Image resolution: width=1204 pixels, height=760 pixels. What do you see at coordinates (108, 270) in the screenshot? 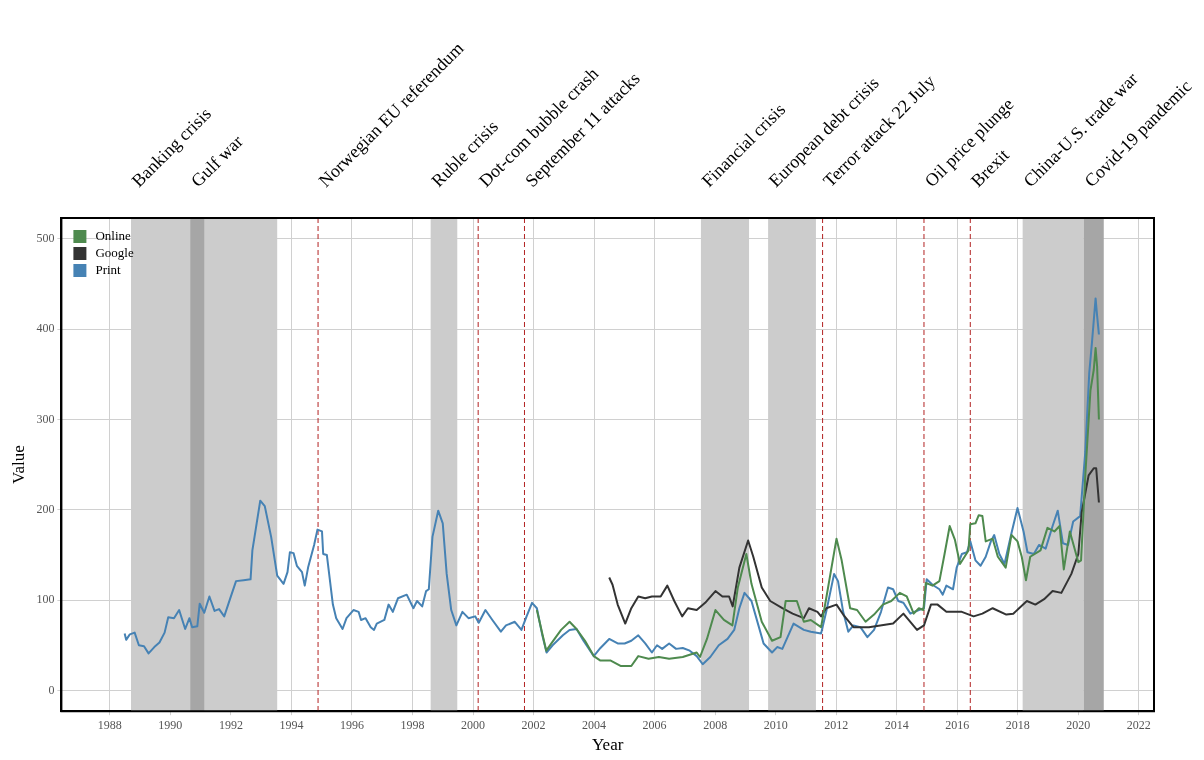
I see `legend-label: Print` at bounding box center [108, 270].